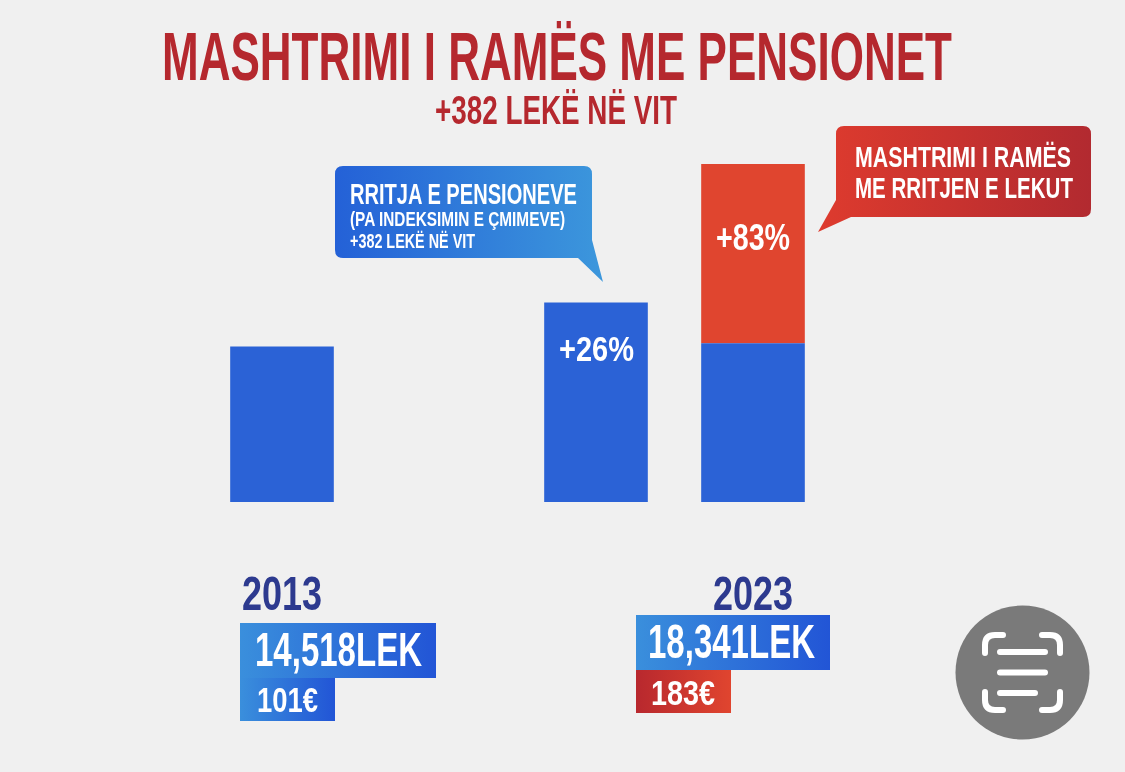  Describe the element at coordinates (596, 348) in the screenshot. I see `annotation: +26%` at that location.